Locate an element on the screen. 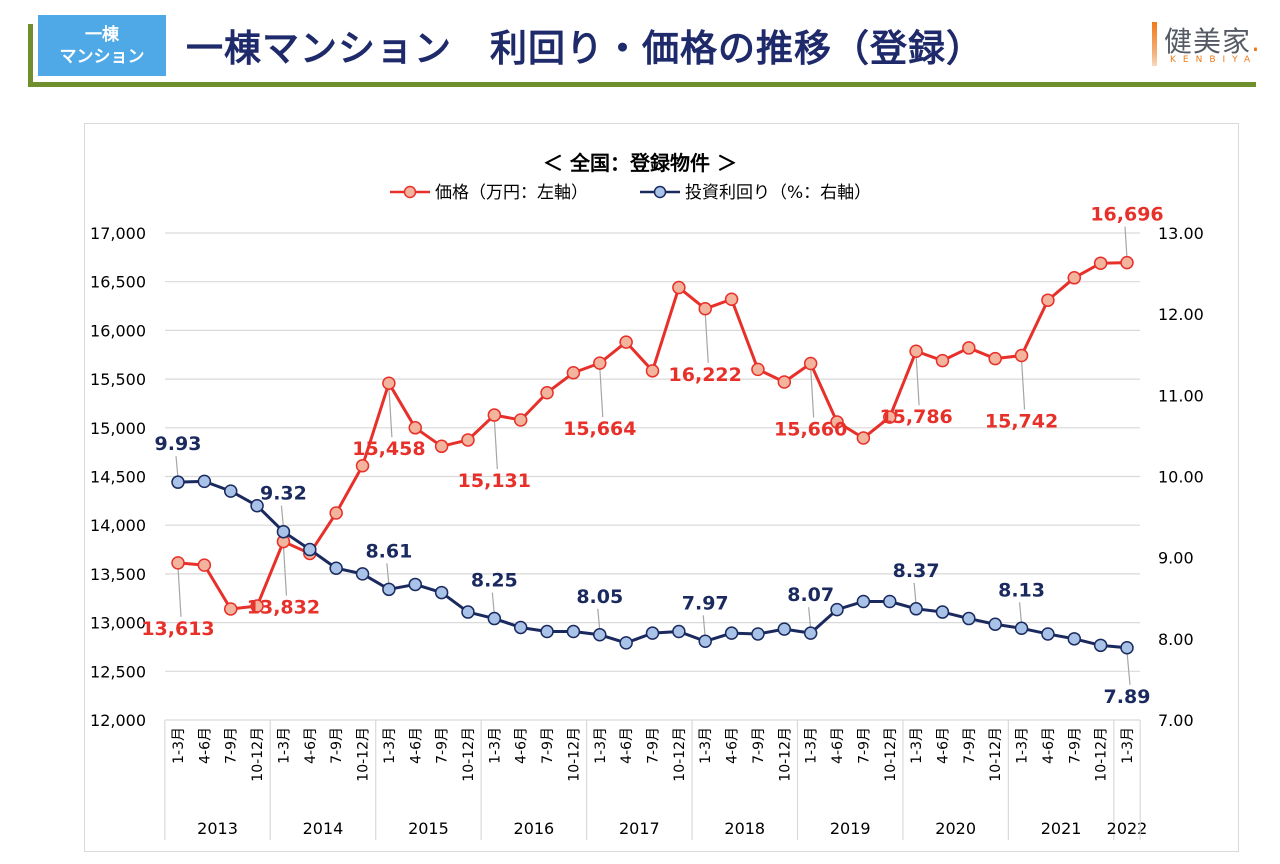  yield-data-label: 8.05 is located at coordinates (599, 597).